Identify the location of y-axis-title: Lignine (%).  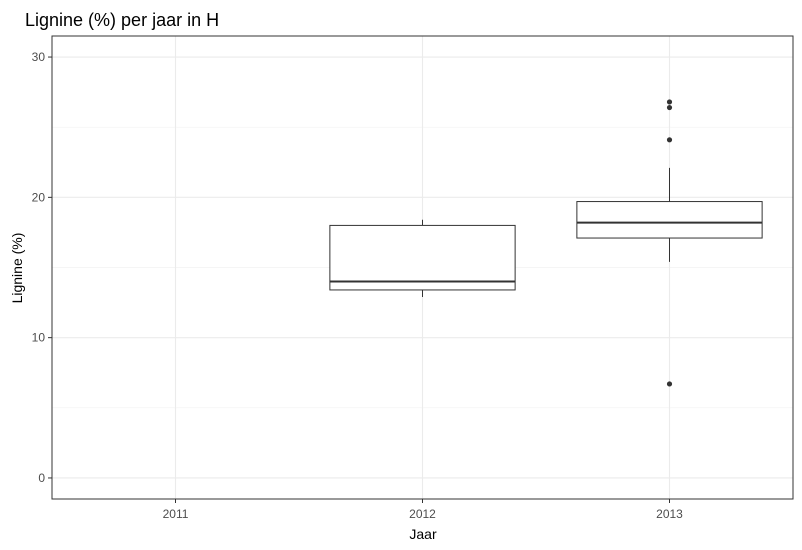
(17, 268).